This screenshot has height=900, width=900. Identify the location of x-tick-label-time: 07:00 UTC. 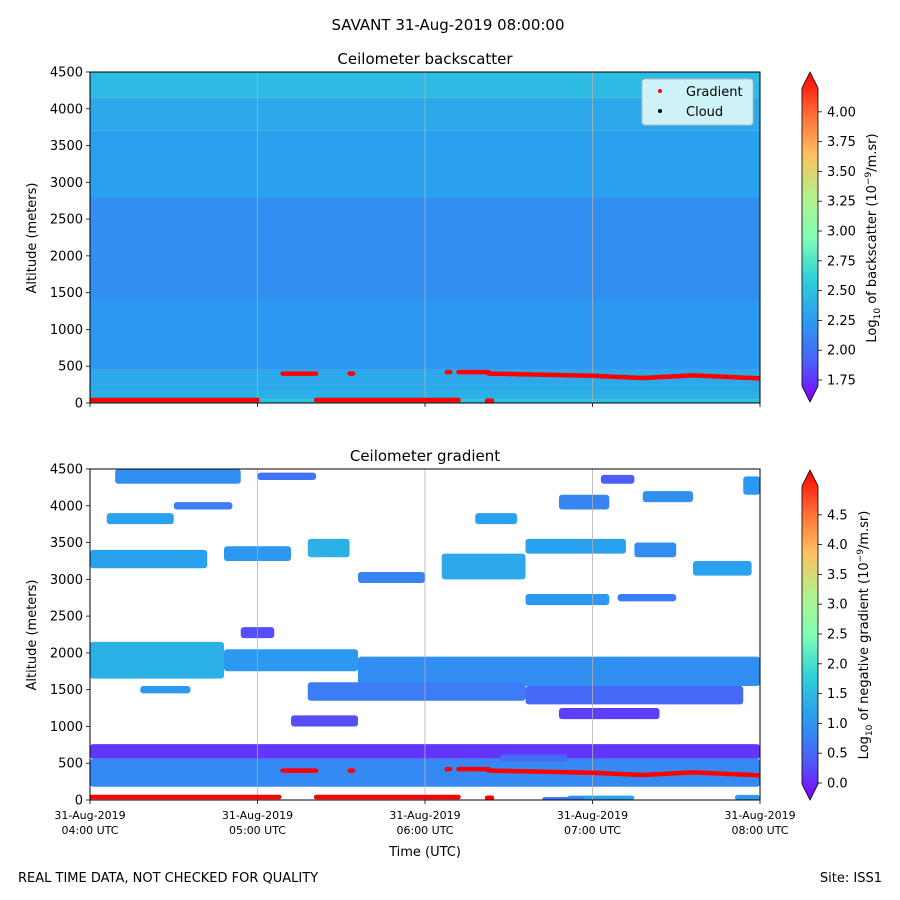
(592, 830).